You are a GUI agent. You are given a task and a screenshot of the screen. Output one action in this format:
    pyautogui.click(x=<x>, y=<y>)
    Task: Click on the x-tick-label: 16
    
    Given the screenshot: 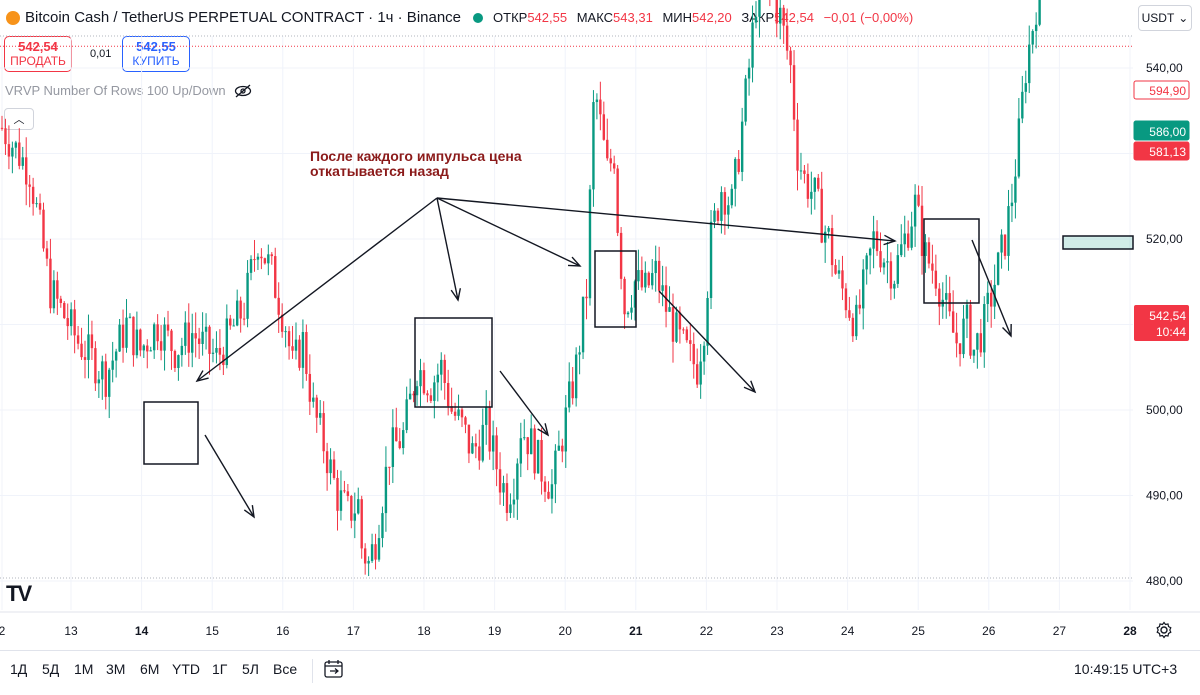 What is the action you would take?
    pyautogui.click(x=283, y=631)
    